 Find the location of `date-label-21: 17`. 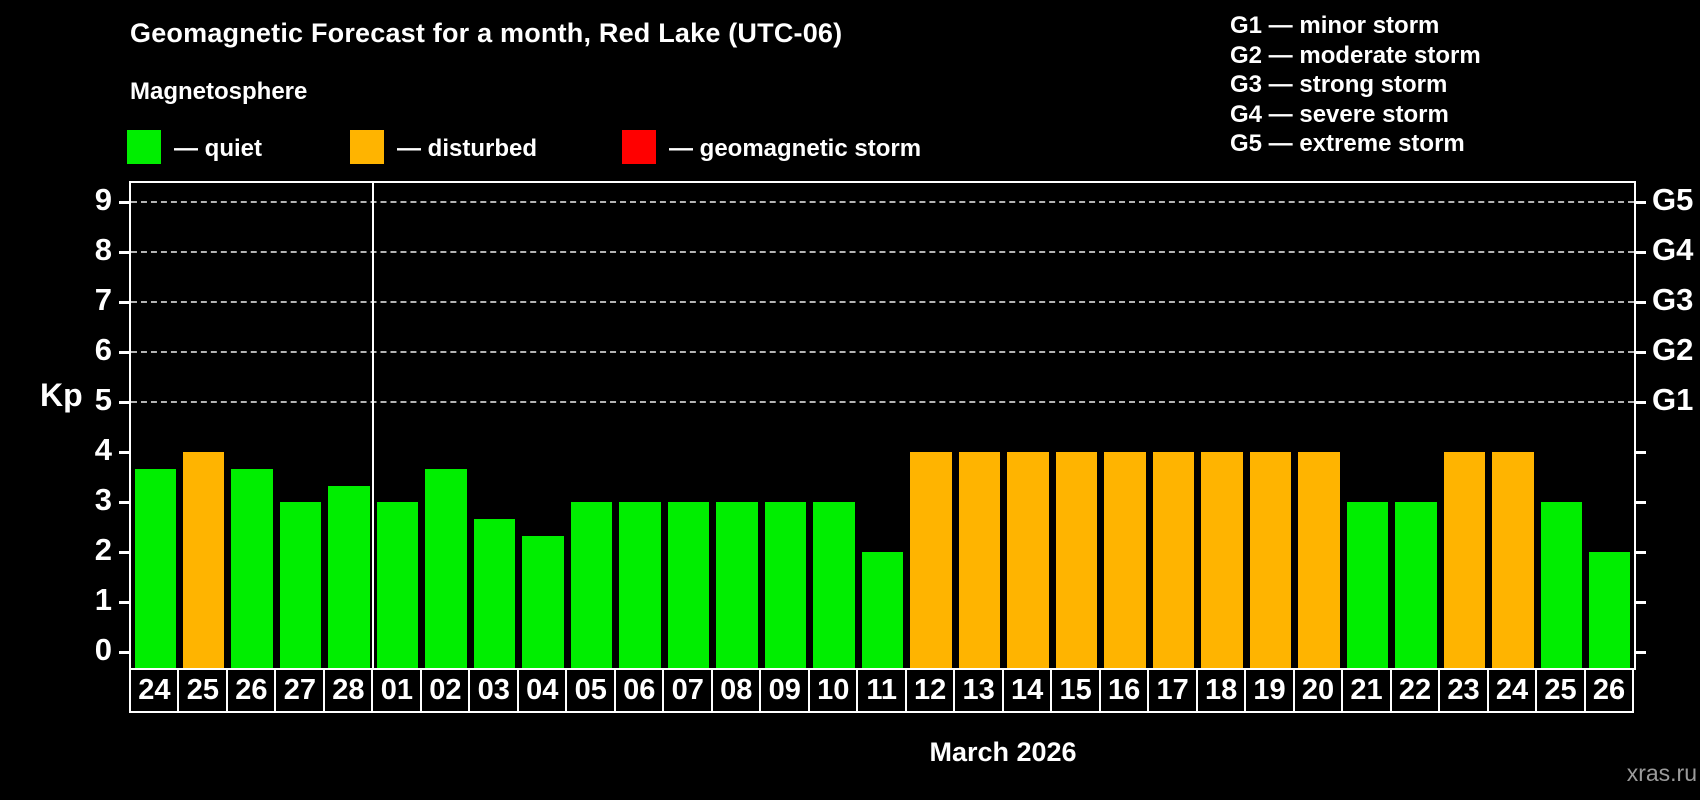

date-label-21: 17 is located at coordinates (1173, 690).